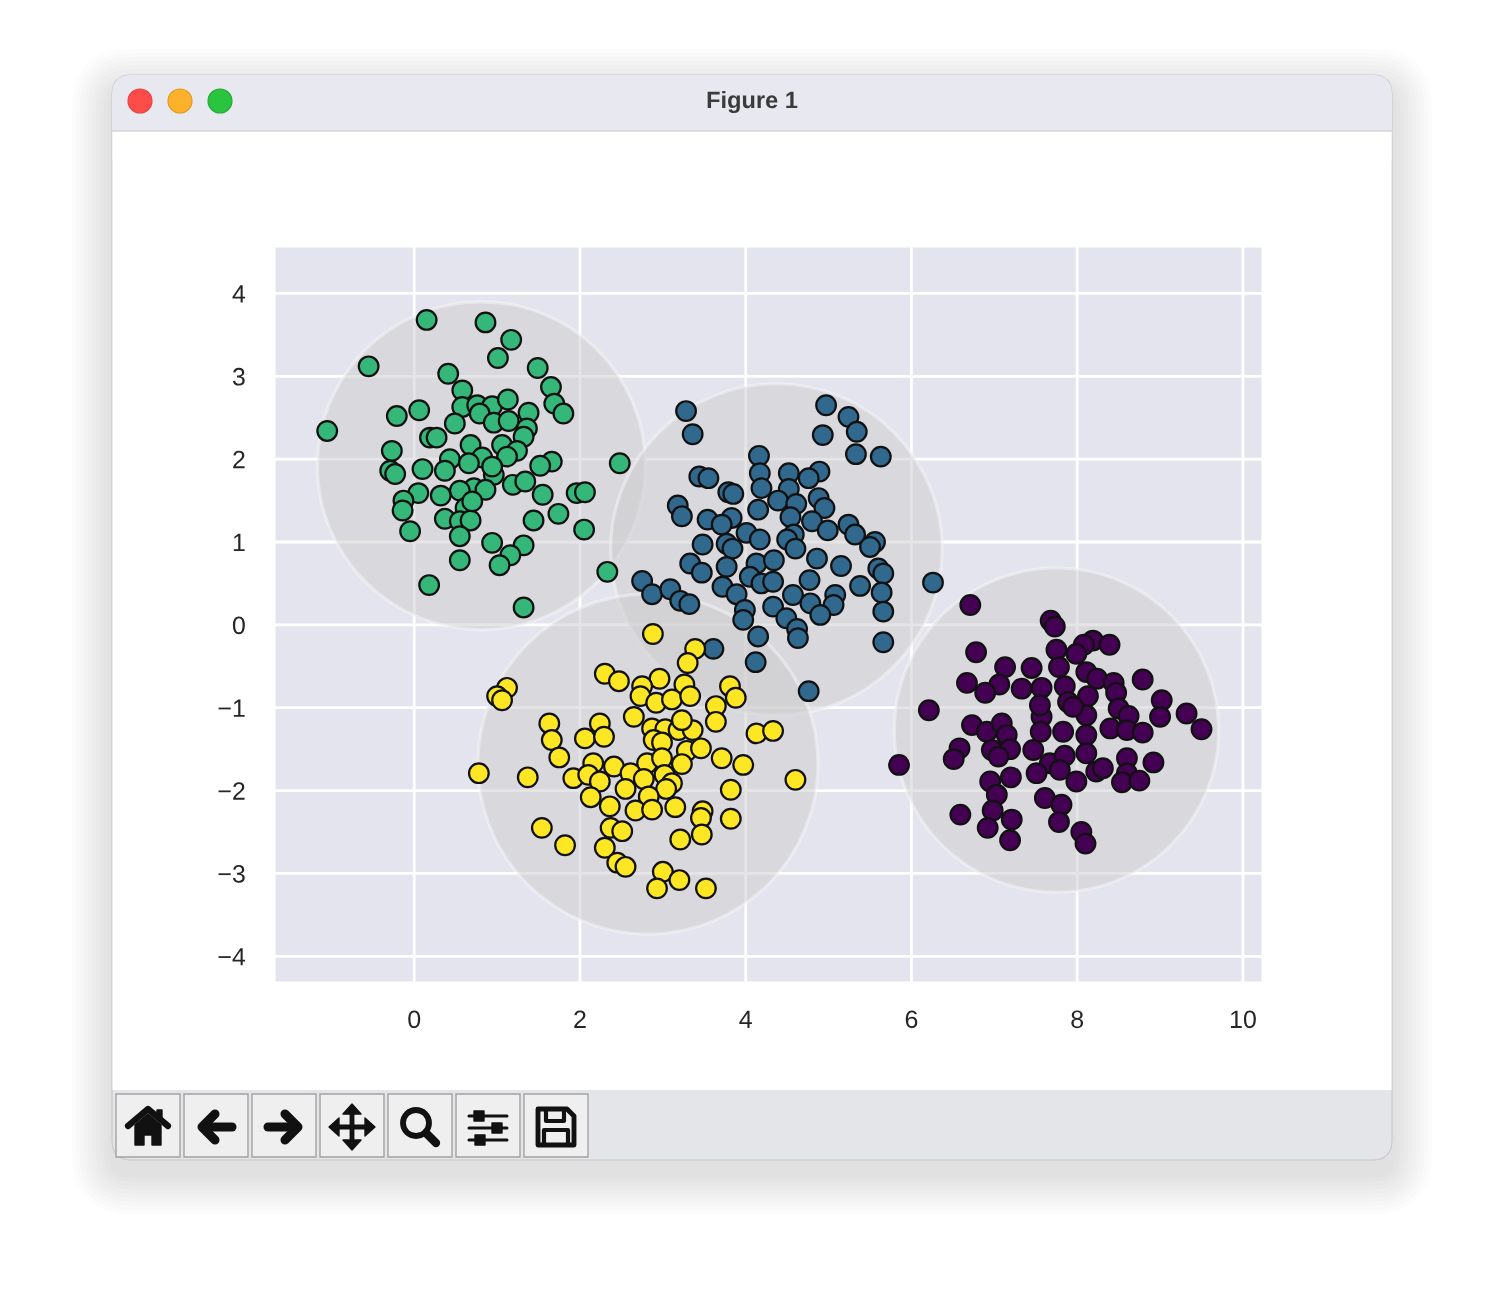 This screenshot has width=1504, height=1312. I want to click on x-tick-label: 4, so click(745, 1019).